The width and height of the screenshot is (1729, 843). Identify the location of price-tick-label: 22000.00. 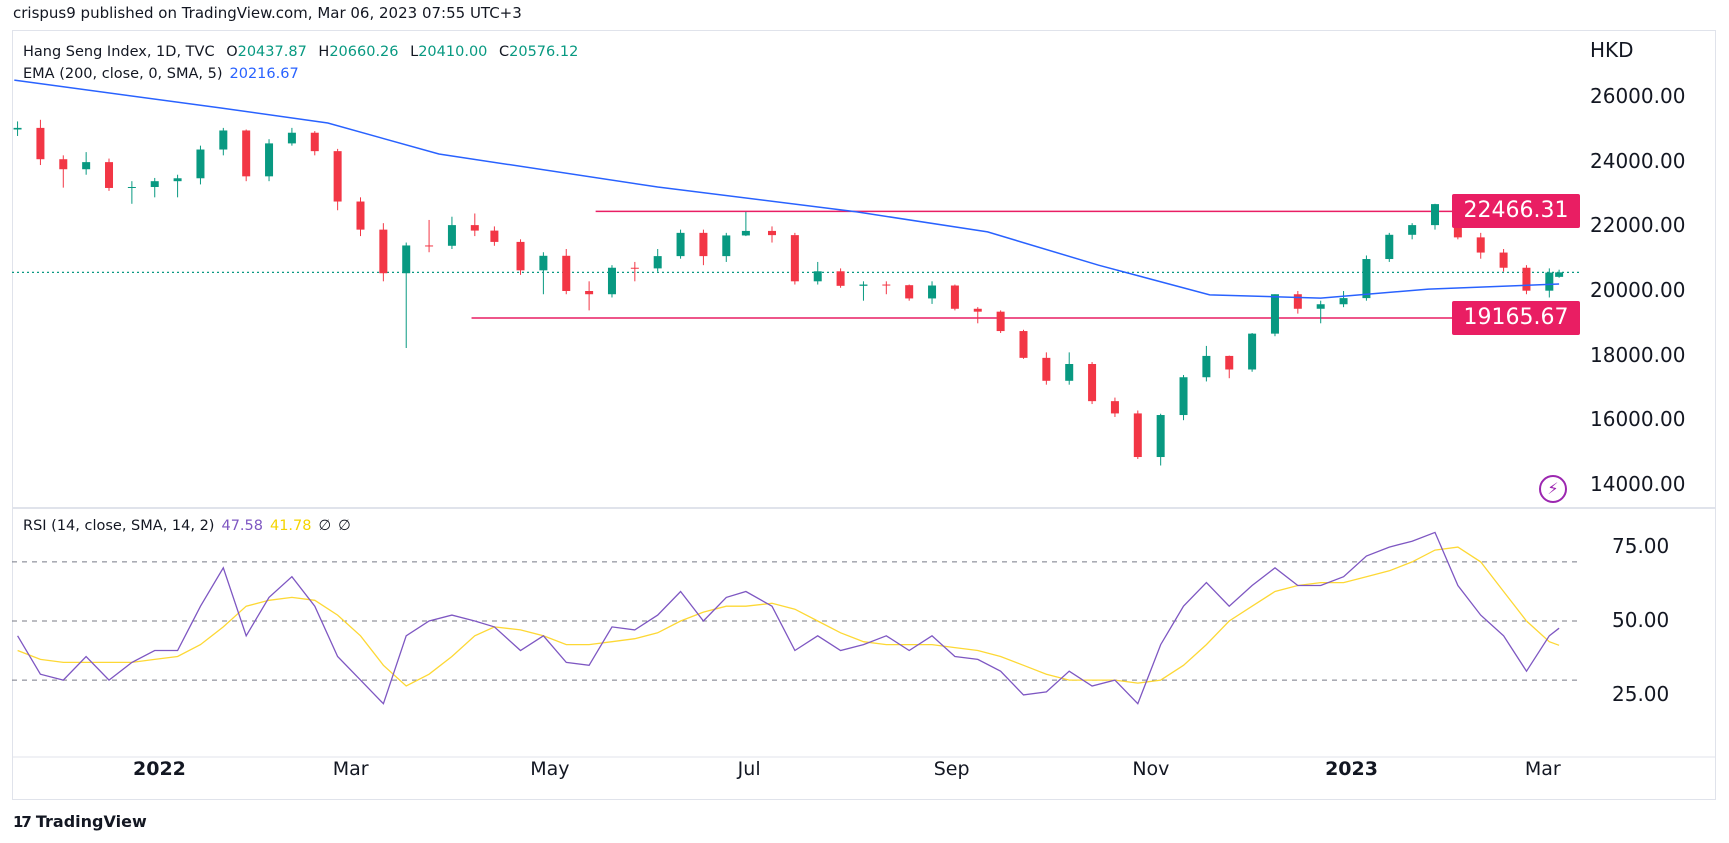
(1638, 225).